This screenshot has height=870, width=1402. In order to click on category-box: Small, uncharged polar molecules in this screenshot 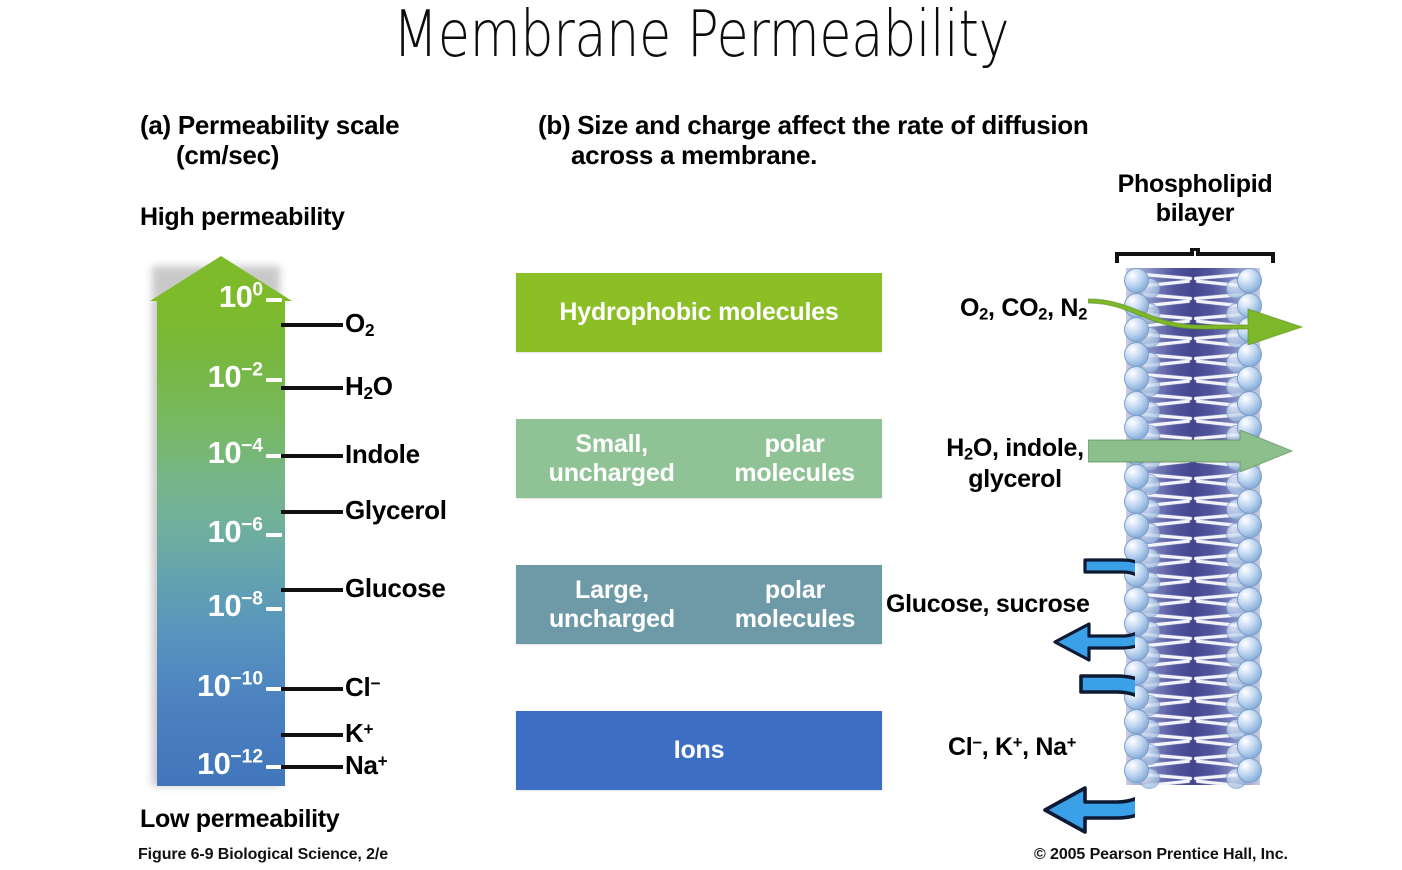, I will do `click(699, 458)`.